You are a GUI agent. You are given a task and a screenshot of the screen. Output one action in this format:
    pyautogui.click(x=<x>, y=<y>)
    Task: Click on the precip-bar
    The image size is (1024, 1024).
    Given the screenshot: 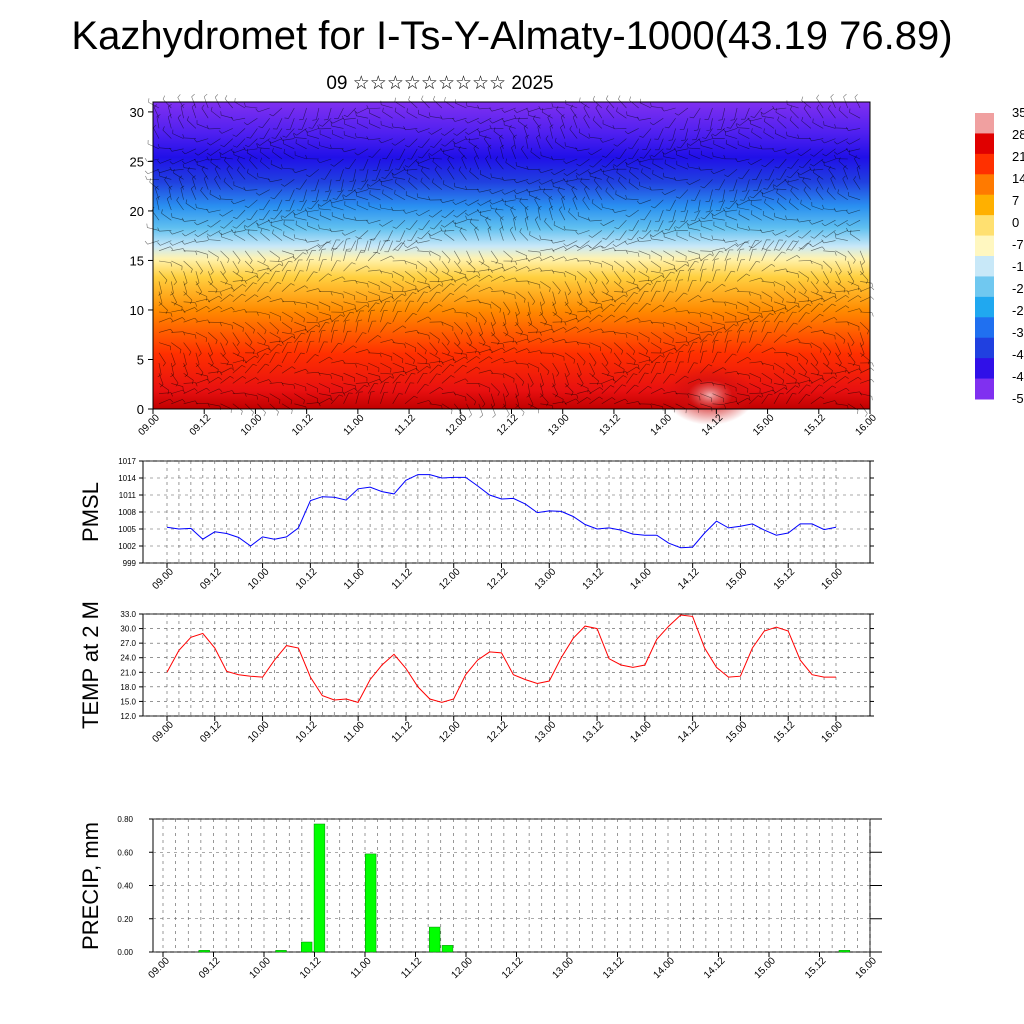 What is the action you would take?
    pyautogui.click(x=844, y=951)
    